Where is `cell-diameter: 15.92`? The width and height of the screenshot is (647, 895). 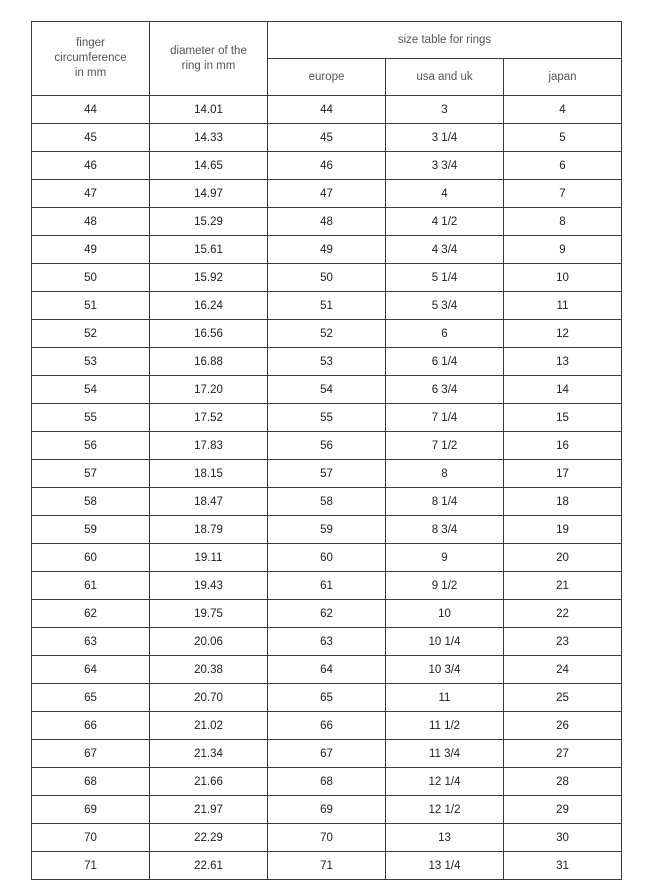 cell-diameter: 15.92 is located at coordinates (208, 277).